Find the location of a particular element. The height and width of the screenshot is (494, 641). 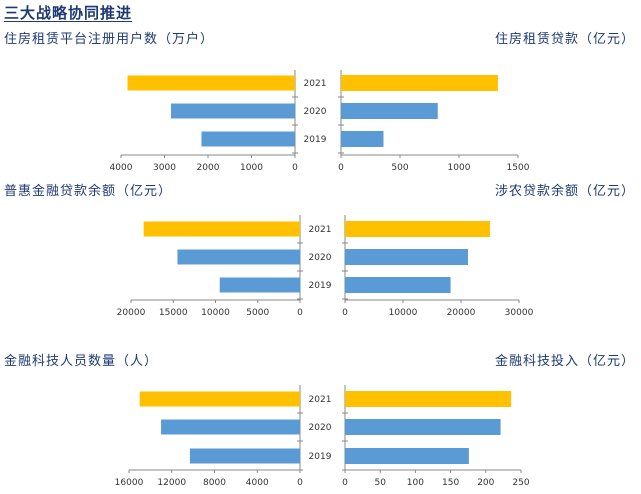

chart-5-tick-label-0: 16000 is located at coordinates (129, 483).